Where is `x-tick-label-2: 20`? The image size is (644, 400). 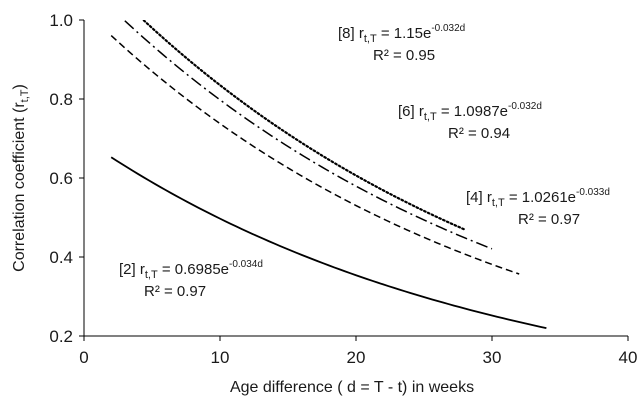
x-tick-label-2: 20 is located at coordinates (356, 357).